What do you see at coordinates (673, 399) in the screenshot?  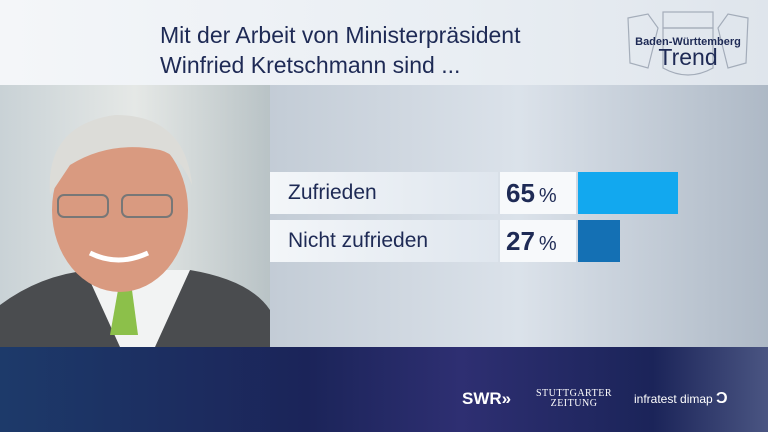 I see `infratest-text: infratest dimap` at bounding box center [673, 399].